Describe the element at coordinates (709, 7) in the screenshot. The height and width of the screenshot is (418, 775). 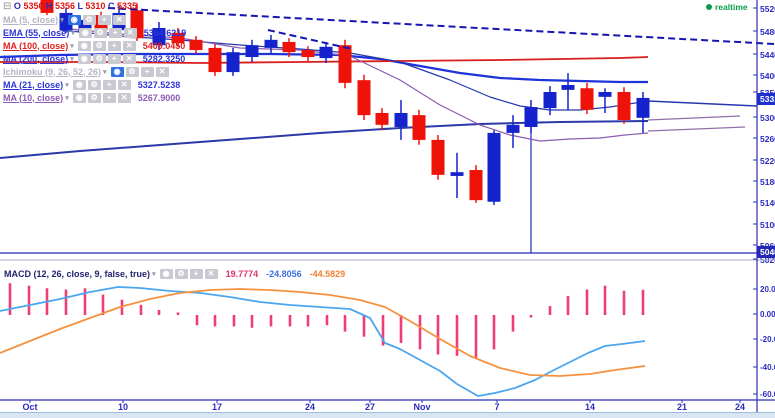
I see `realtime-dot-icon` at that location.